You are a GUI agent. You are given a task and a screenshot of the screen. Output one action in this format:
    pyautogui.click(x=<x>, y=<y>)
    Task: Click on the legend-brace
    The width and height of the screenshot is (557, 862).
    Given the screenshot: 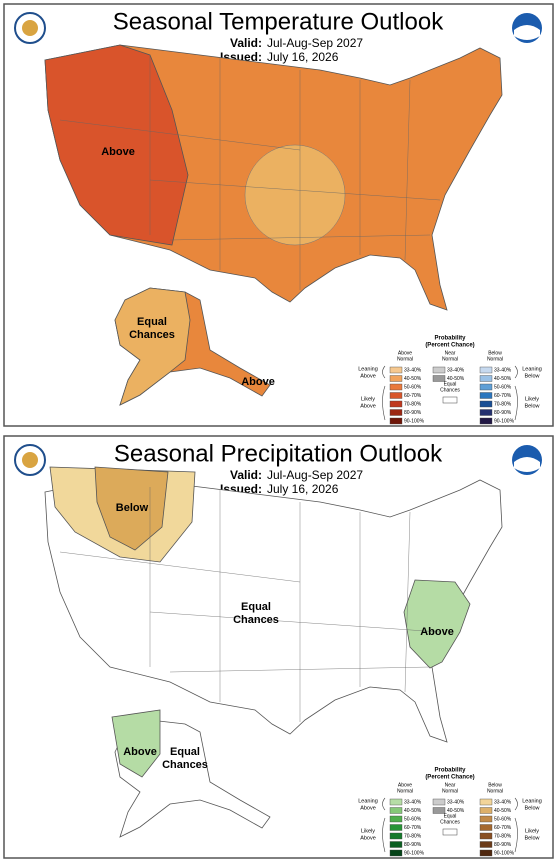 What is the action you would take?
    pyautogui.click(x=450, y=825)
    